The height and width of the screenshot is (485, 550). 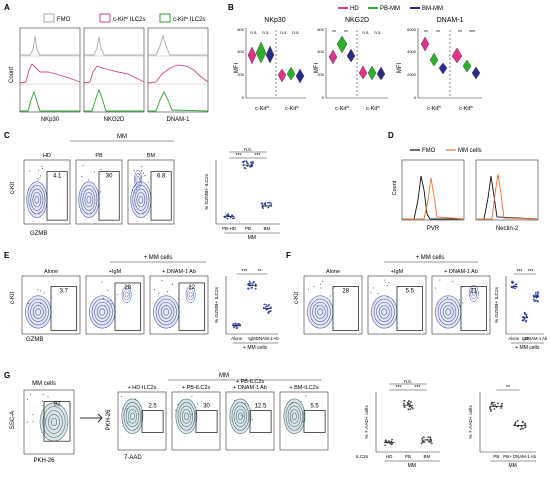 What do you see at coordinates (240, 51) in the screenshot?
I see `tick-label: 400` at bounding box center [240, 51].